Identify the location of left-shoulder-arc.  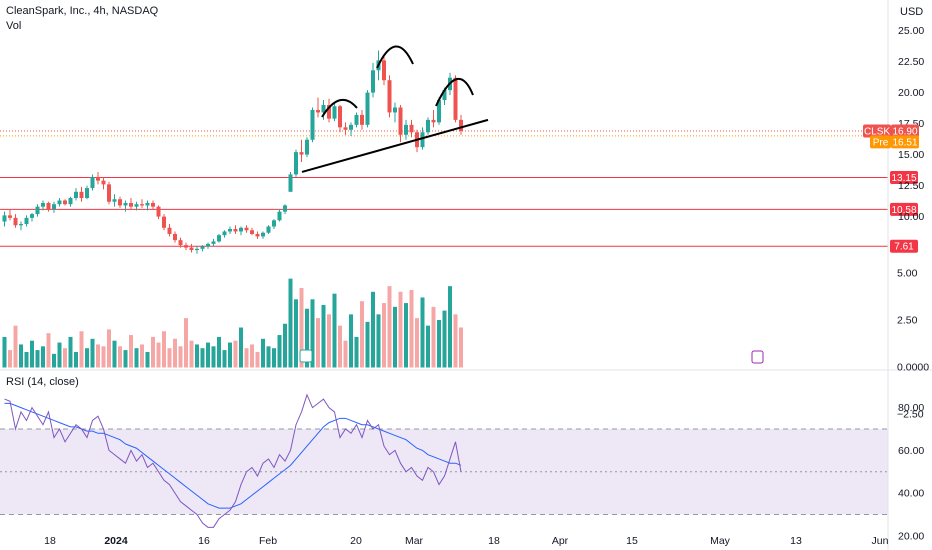
(339, 108).